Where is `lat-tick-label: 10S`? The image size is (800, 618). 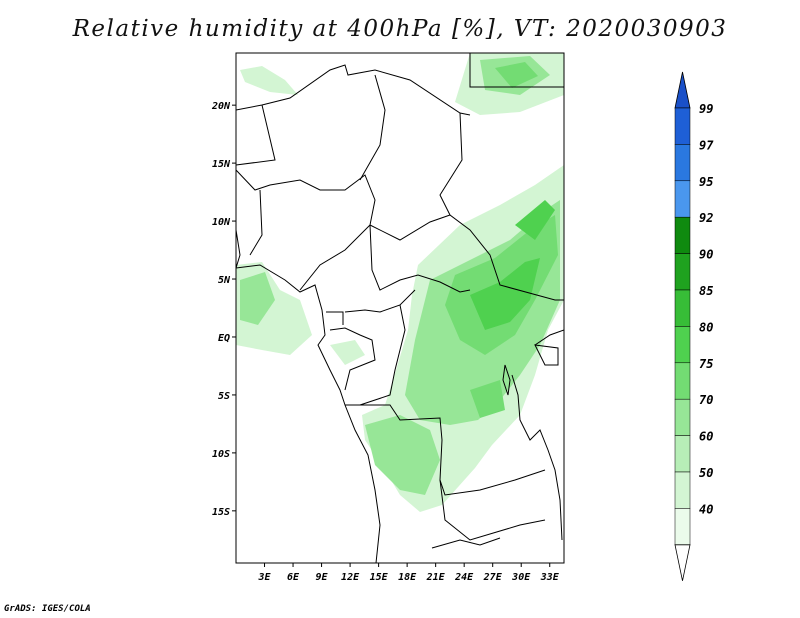 lat-tick-label: 10S is located at coordinates (221, 454).